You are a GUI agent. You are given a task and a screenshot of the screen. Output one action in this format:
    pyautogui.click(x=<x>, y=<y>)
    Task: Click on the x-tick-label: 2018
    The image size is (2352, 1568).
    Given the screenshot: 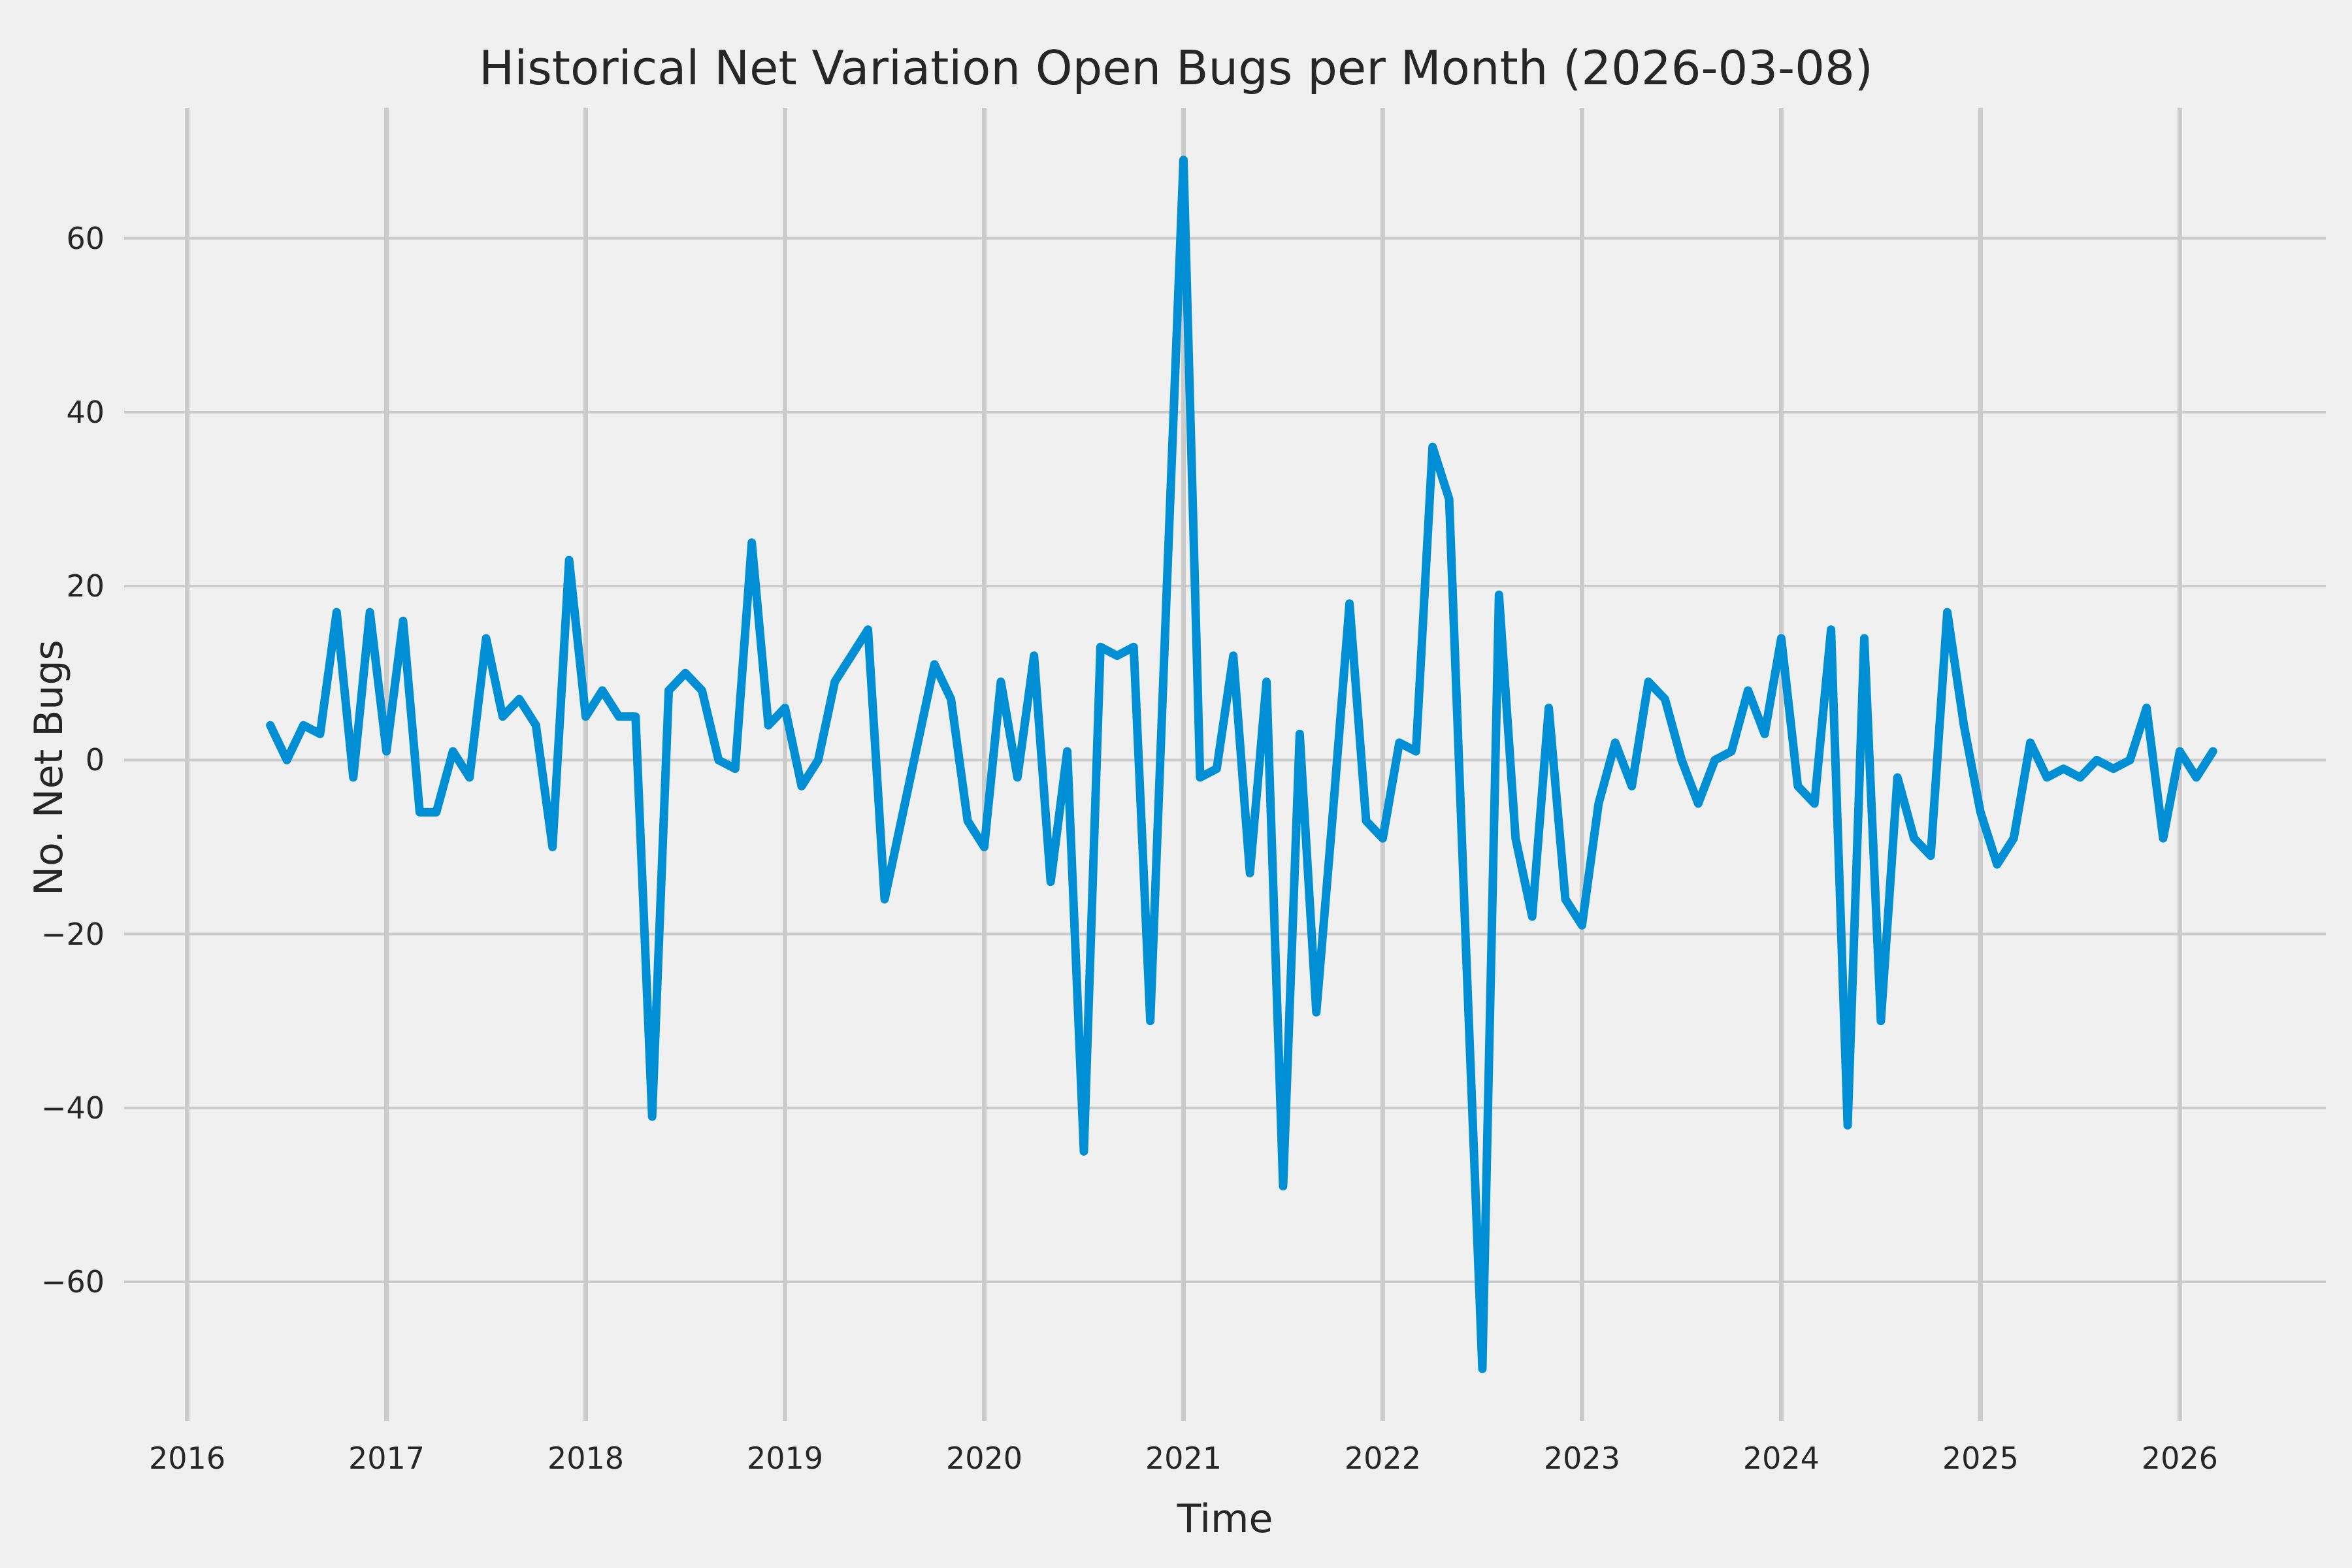 What is the action you would take?
    pyautogui.click(x=586, y=1458)
    